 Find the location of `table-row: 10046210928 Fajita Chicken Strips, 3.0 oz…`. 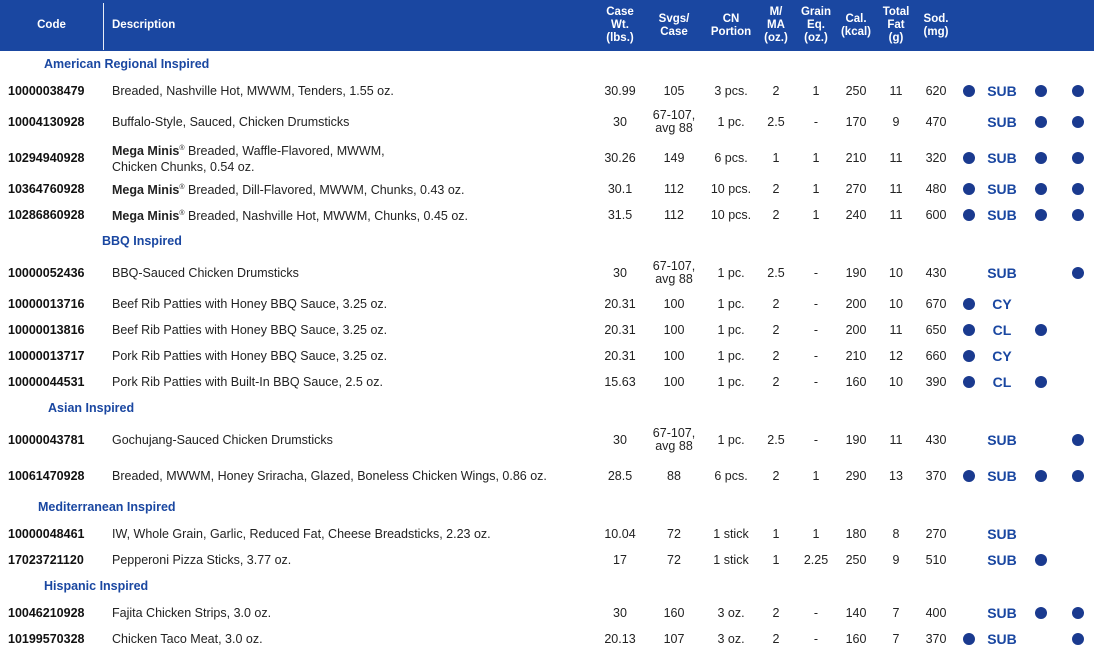

table-row: 10046210928 Fajita Chicken Strips, 3.0 oz… is located at coordinates (547, 613).